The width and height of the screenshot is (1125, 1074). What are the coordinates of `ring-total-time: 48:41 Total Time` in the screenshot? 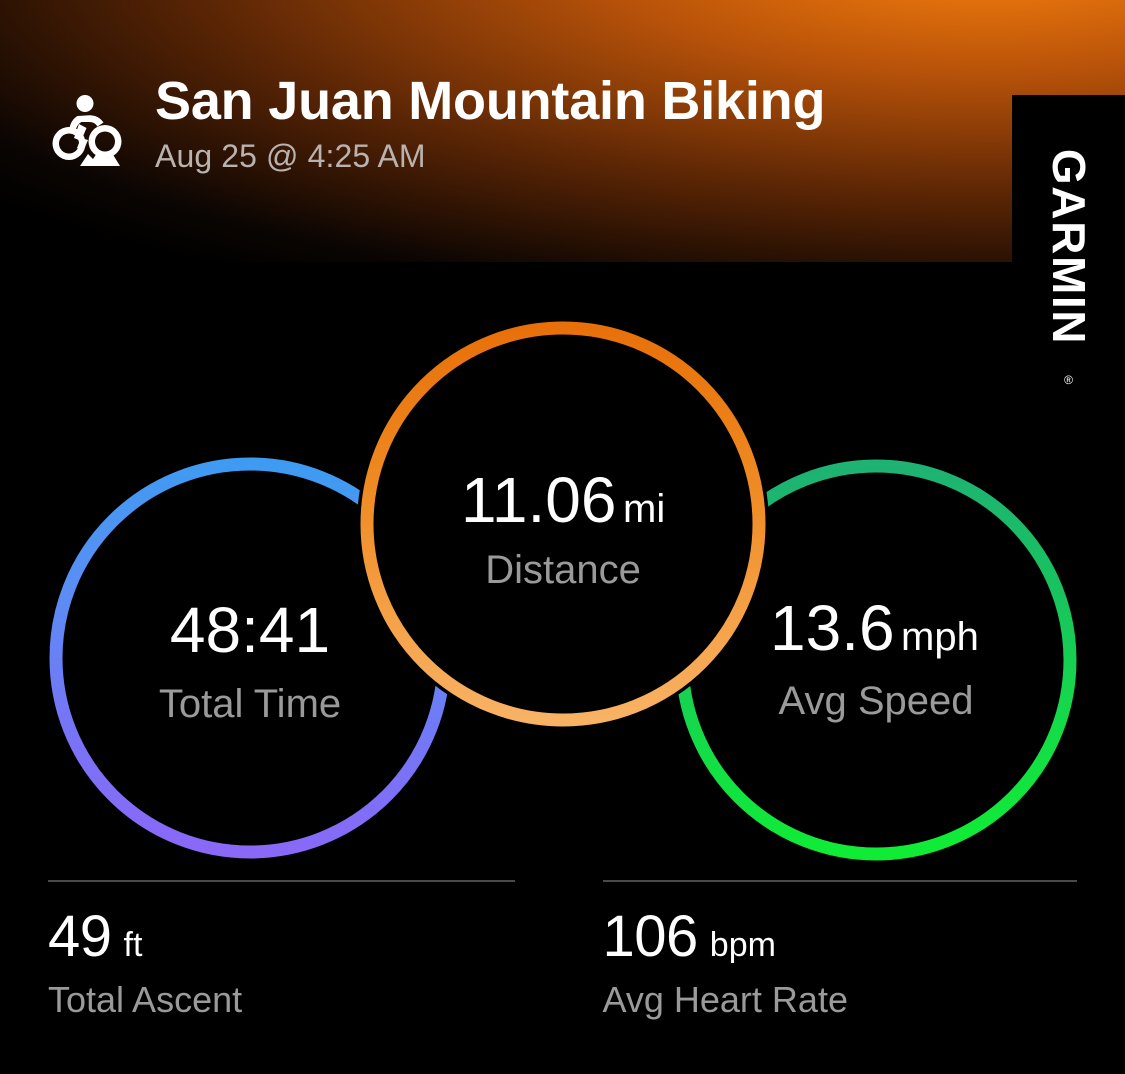 It's located at (250, 658).